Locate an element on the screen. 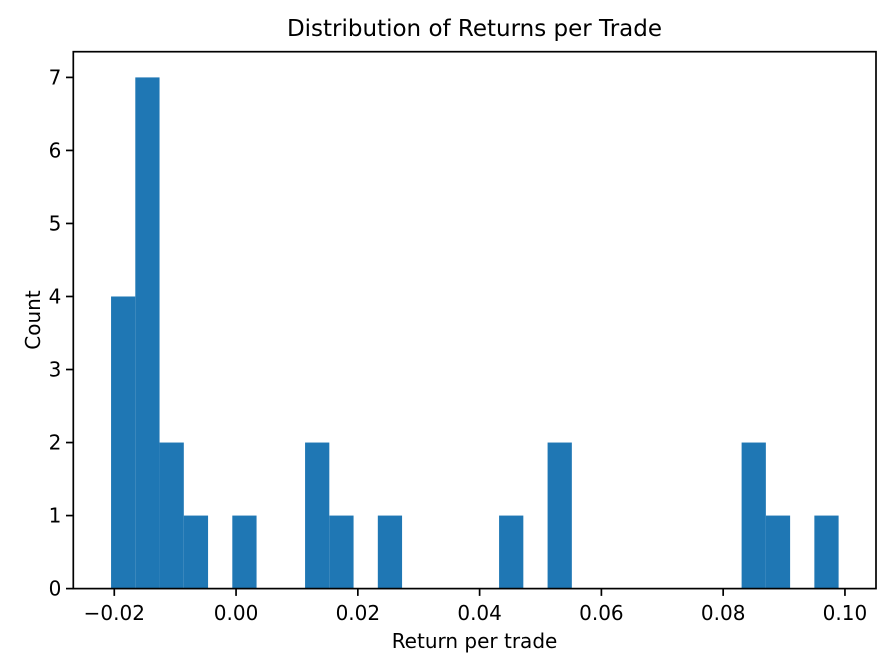  x-tick-label: 0.10 is located at coordinates (845, 613).